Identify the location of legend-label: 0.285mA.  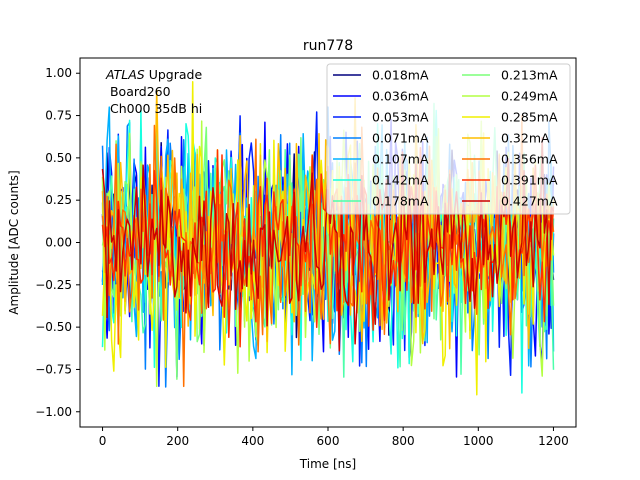
(529, 117).